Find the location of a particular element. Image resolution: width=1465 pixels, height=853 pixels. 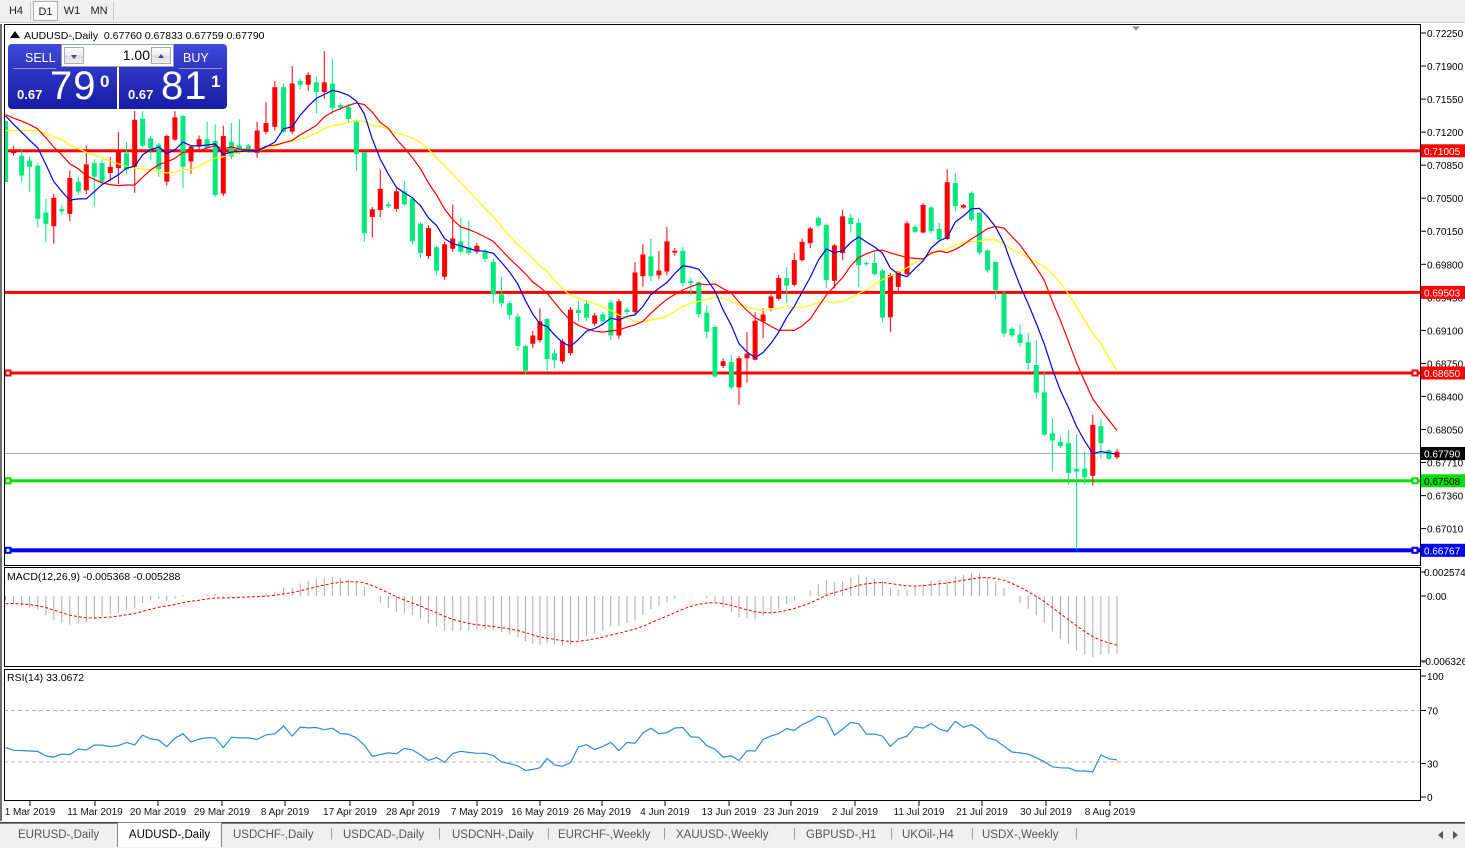

svg-text: 28 Apr 2019 is located at coordinates (413, 812).